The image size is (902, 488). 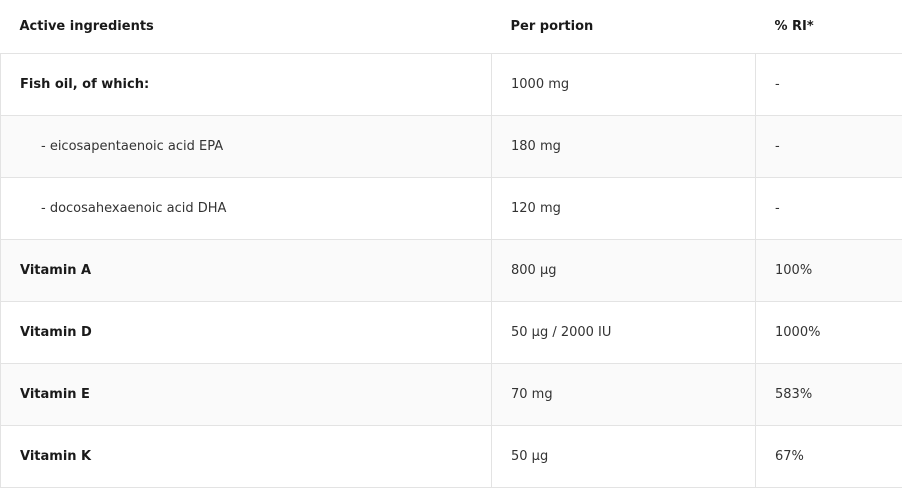 What do you see at coordinates (624, 85) in the screenshot?
I see `per-portion: 1000 mg` at bounding box center [624, 85].